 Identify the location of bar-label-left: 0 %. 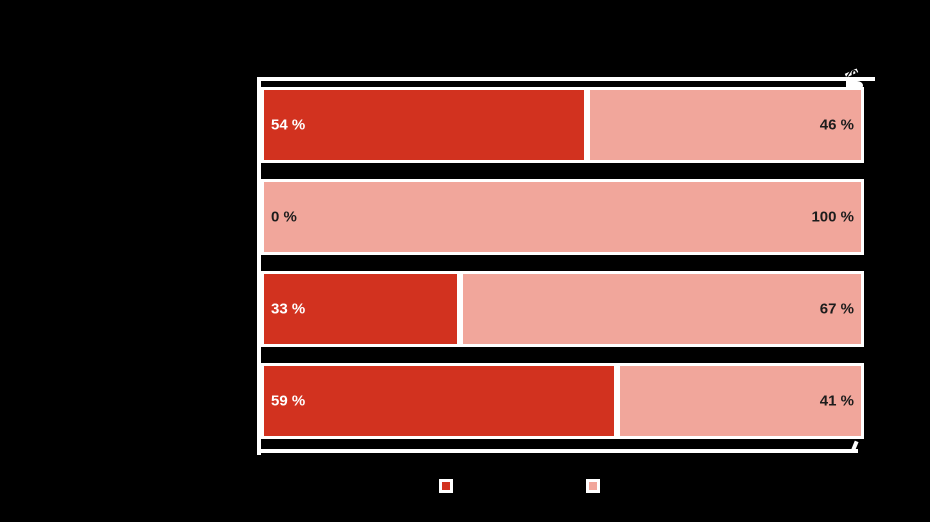
(284, 217).